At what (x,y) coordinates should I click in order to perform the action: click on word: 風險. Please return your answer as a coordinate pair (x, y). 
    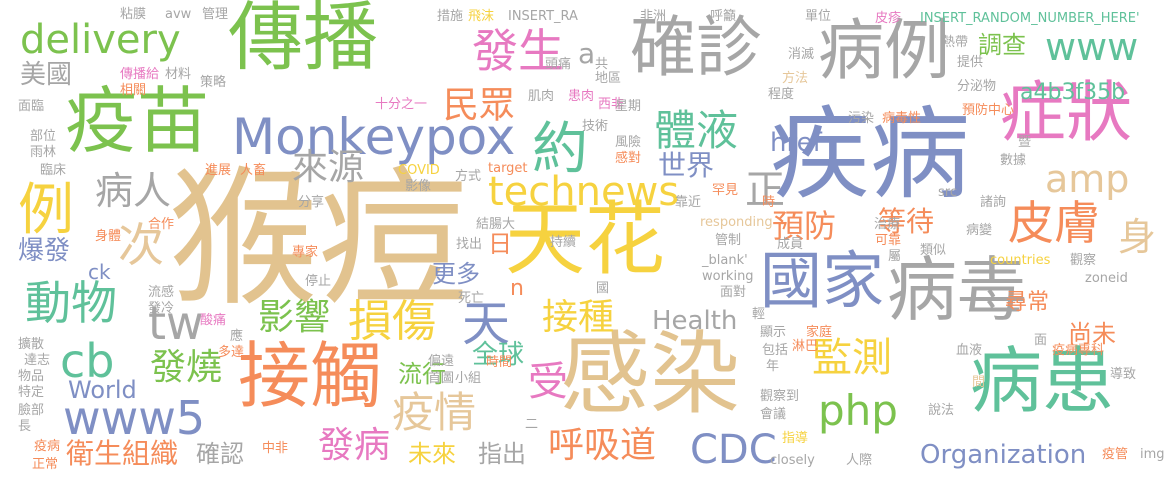
    Looking at the image, I should click on (628, 142).